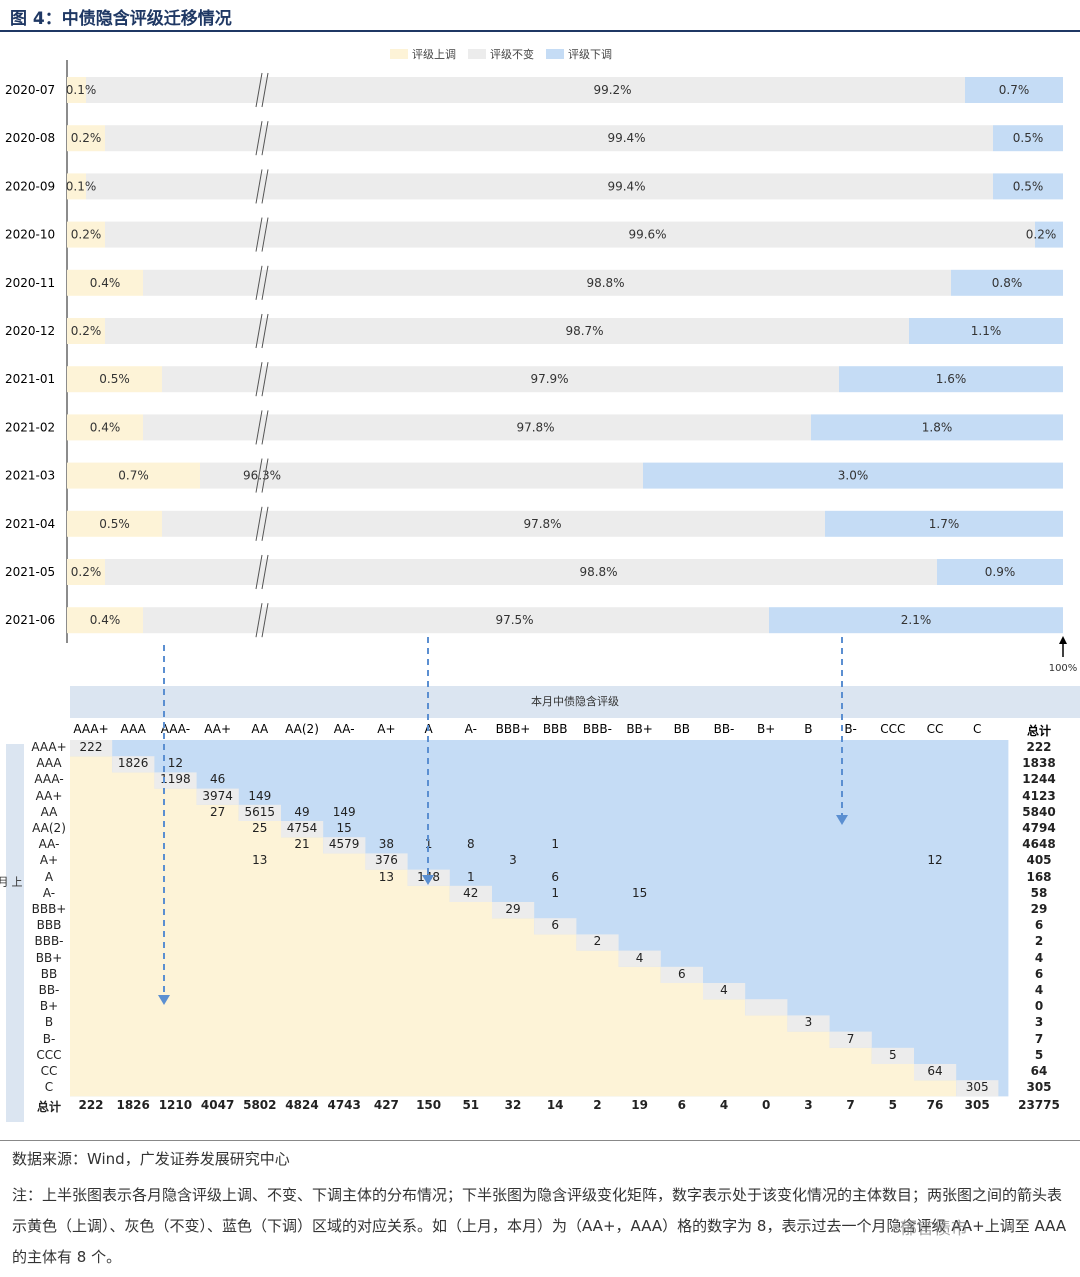 This screenshot has height=1277, width=1080. Describe the element at coordinates (951, 379) in the screenshot. I see `bar-down-label: 1.6%` at that location.